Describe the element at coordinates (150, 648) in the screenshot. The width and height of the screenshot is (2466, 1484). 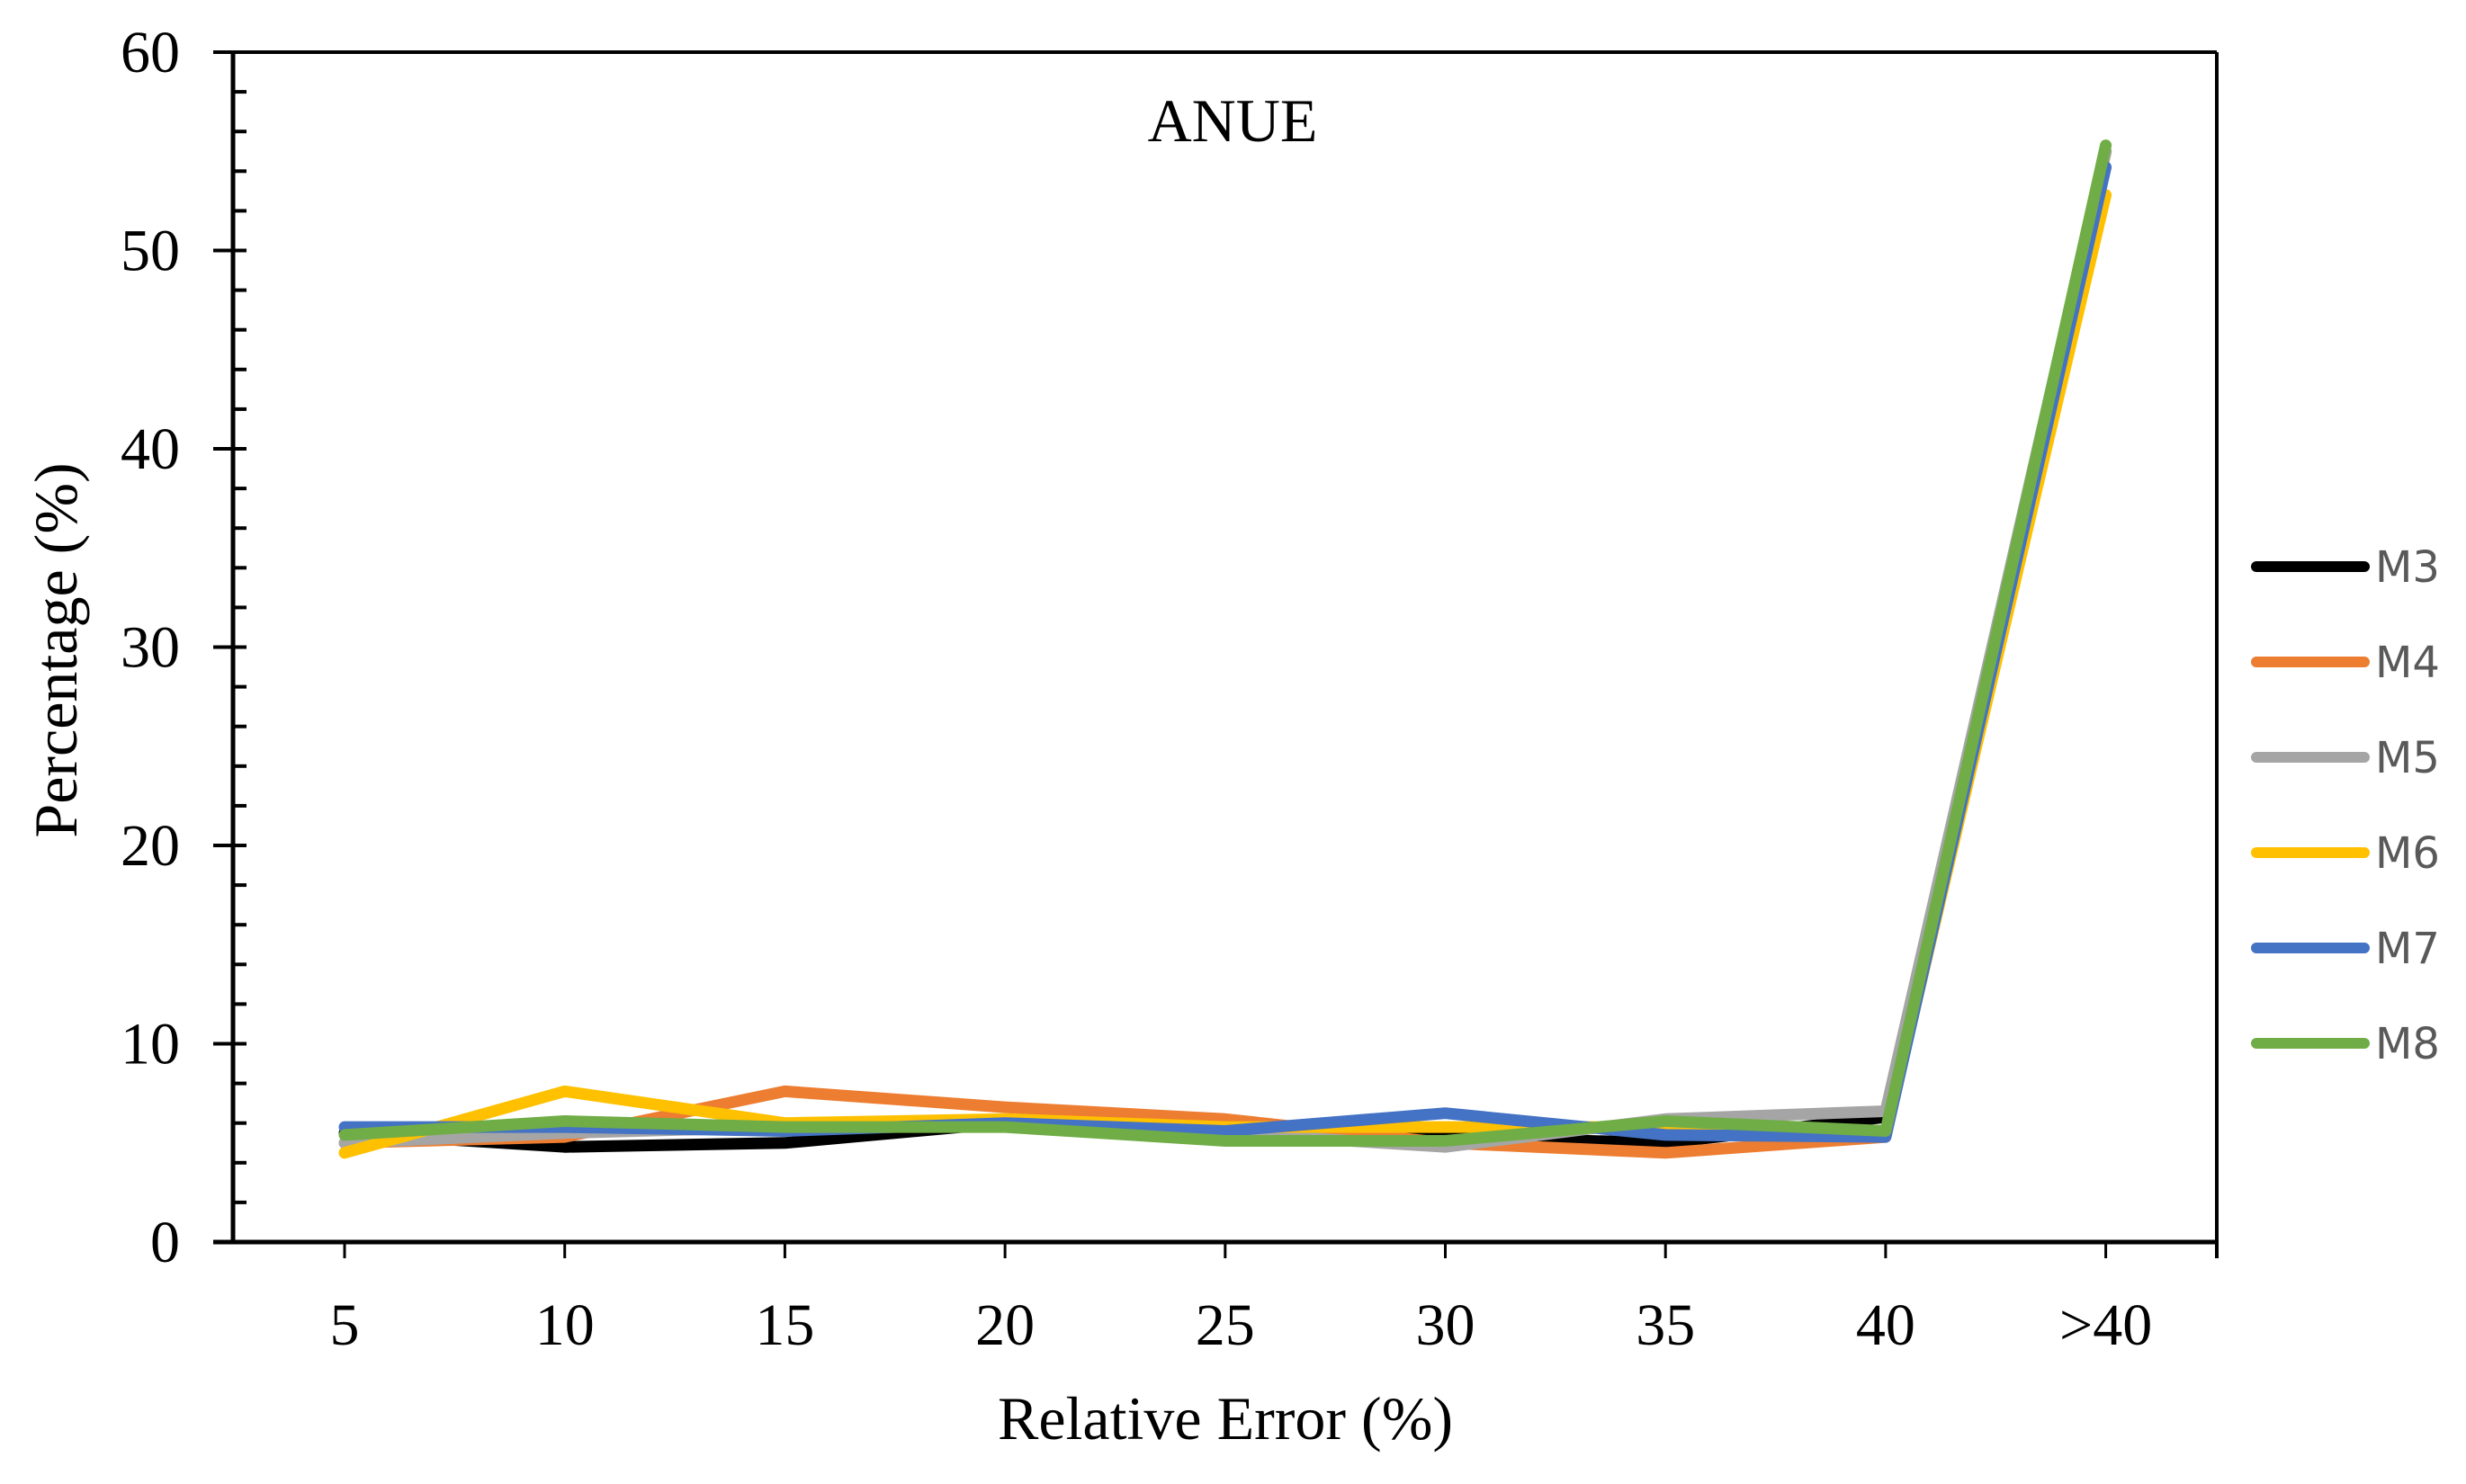
I see `y-tick-label: 30` at that location.